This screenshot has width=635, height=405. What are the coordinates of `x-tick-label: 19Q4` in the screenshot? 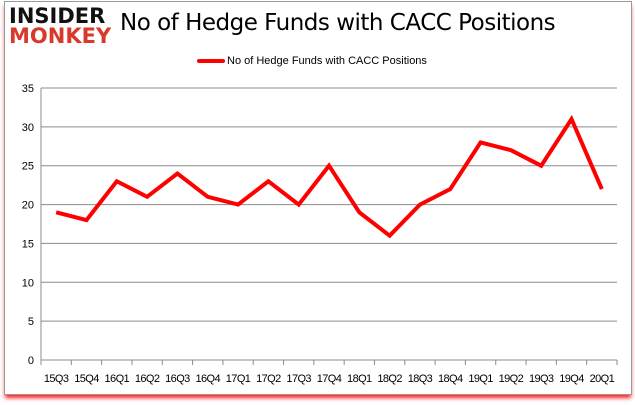 It's located at (571, 379).